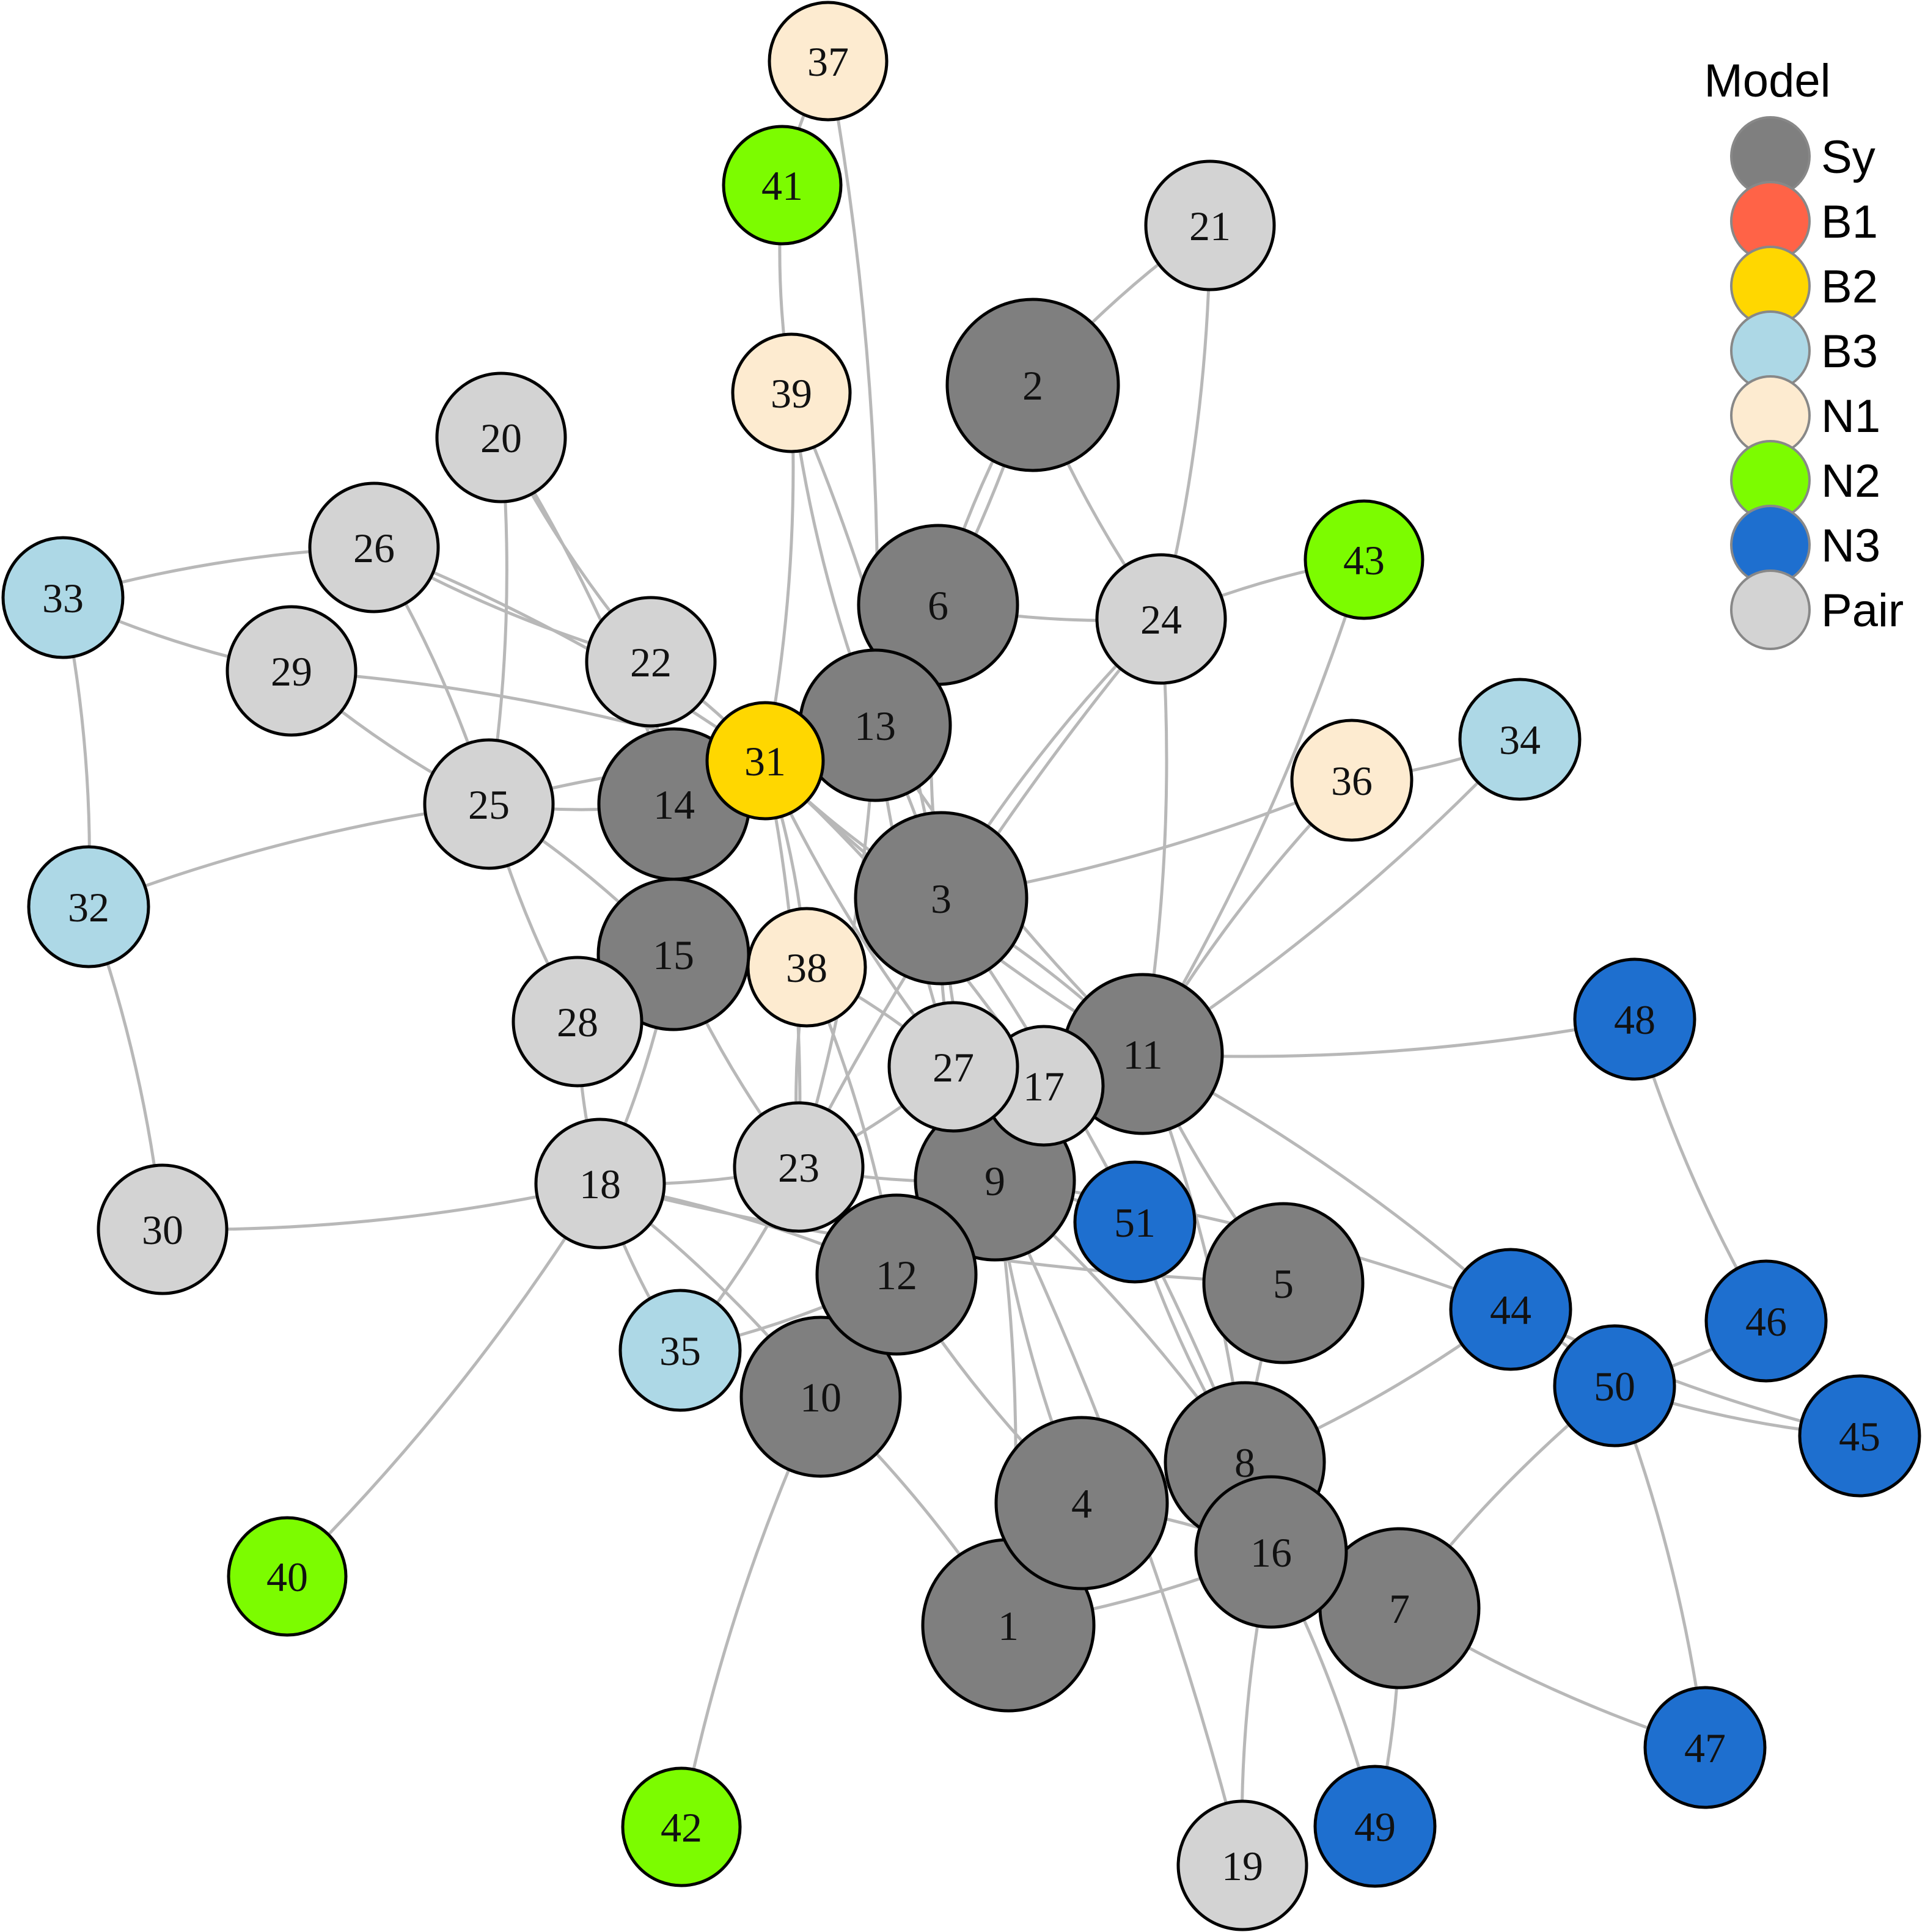 The width and height of the screenshot is (1925, 1932). I want to click on node-label-22: 22, so click(651, 662).